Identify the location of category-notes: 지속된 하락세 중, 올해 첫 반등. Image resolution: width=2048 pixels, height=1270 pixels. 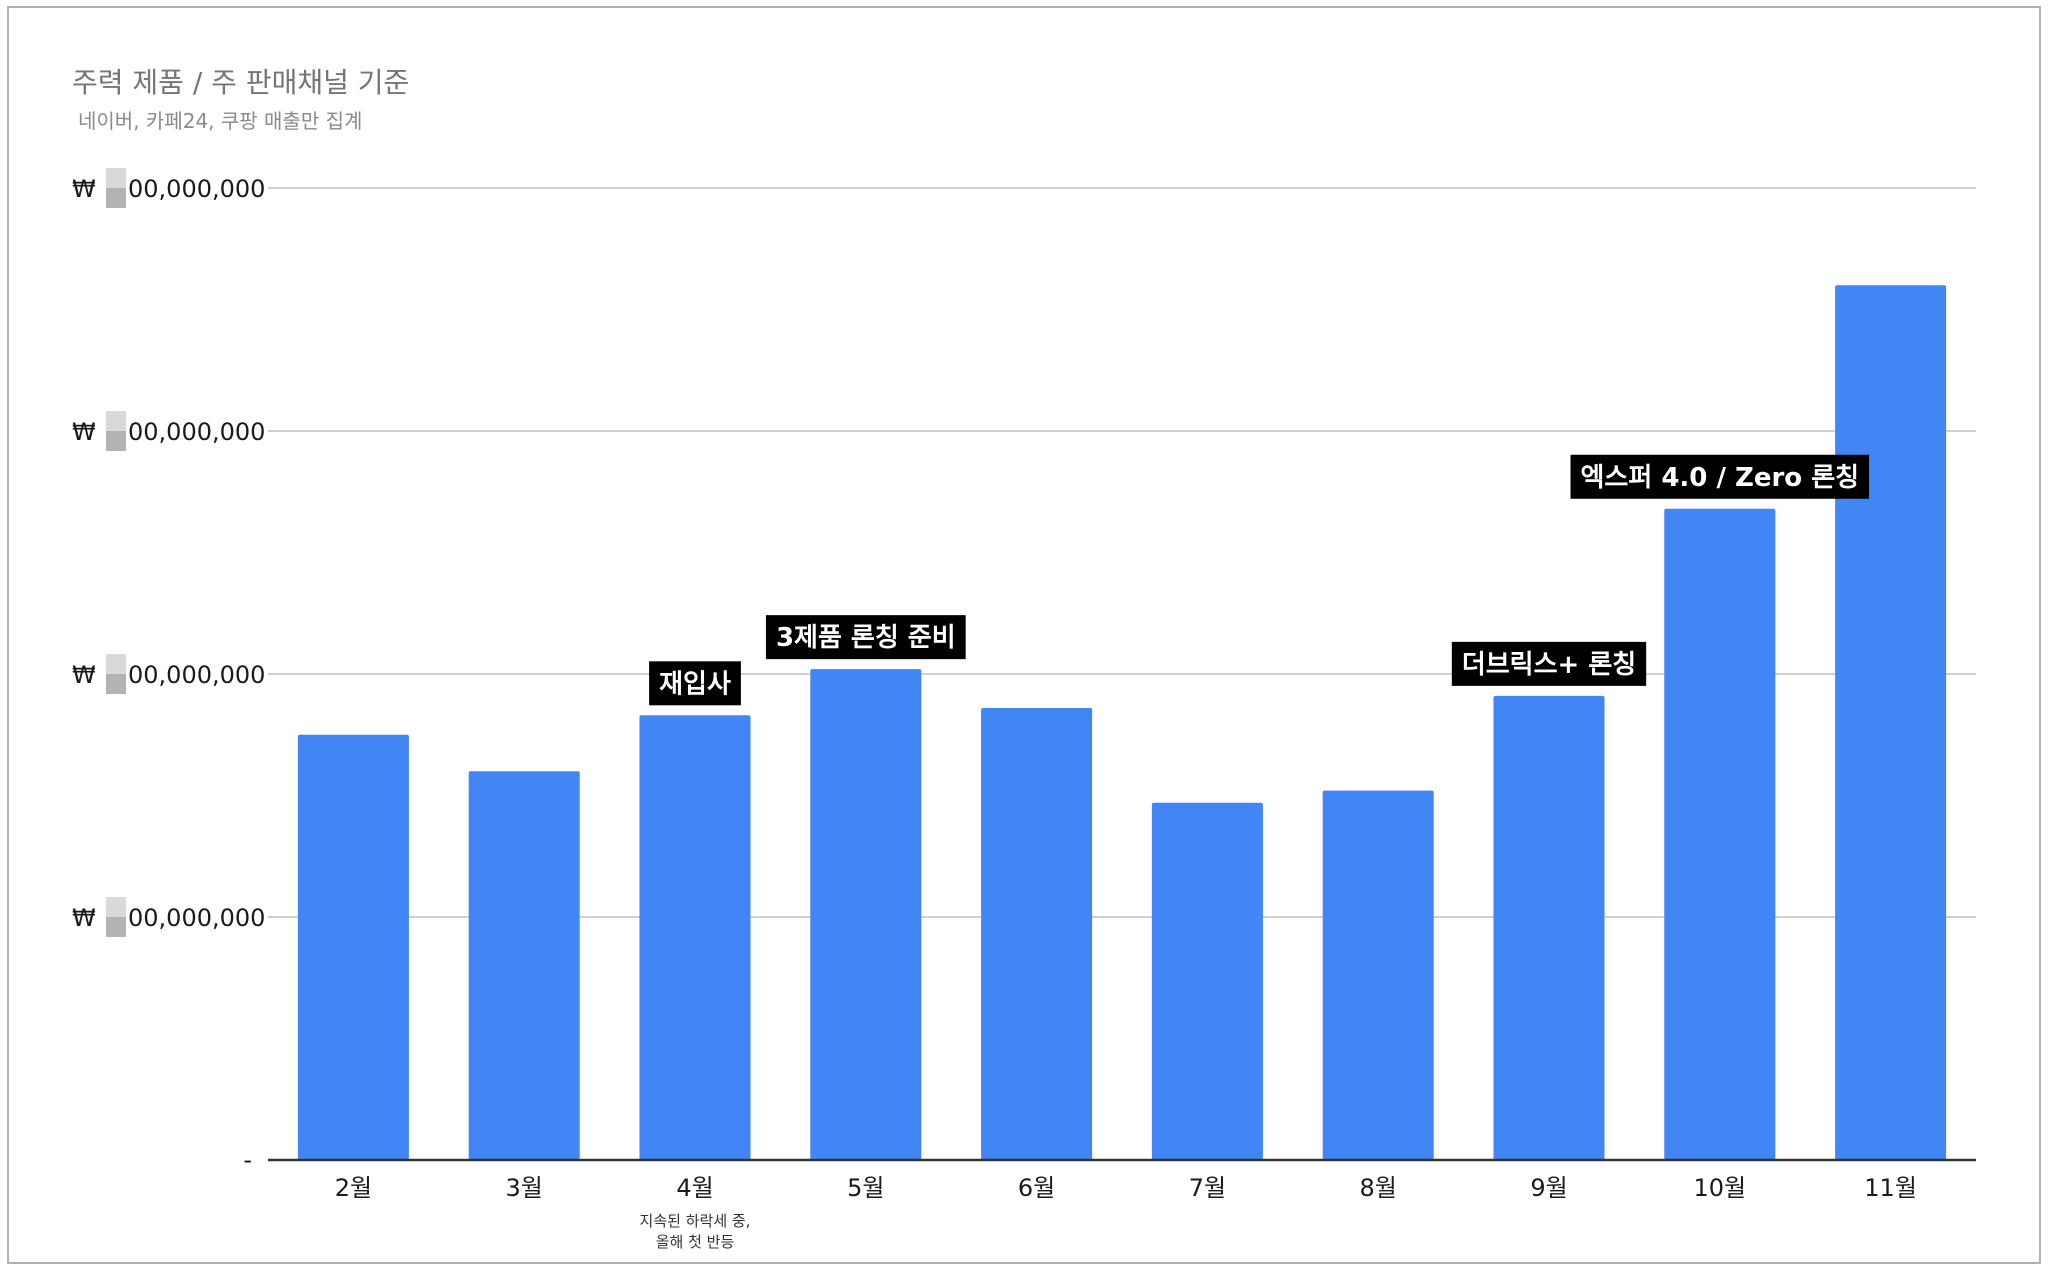
(695, 1231).